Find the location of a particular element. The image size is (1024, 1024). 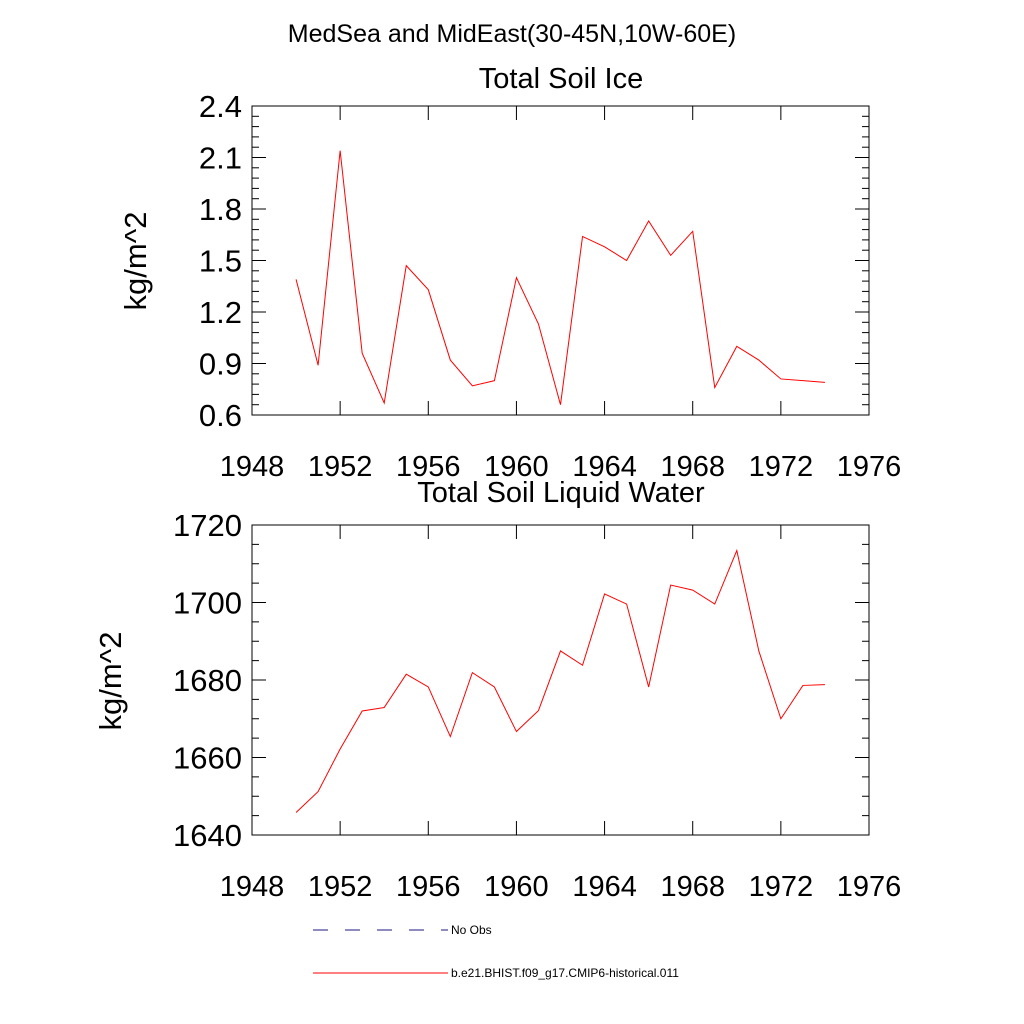

legend-item-no-obs: No Obs is located at coordinates (402, 930).